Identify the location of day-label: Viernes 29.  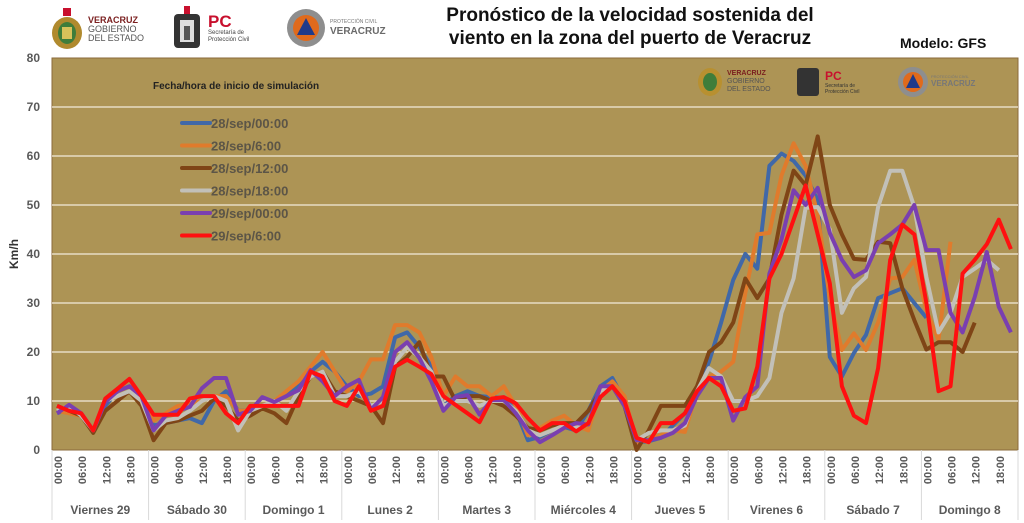
(100, 510).